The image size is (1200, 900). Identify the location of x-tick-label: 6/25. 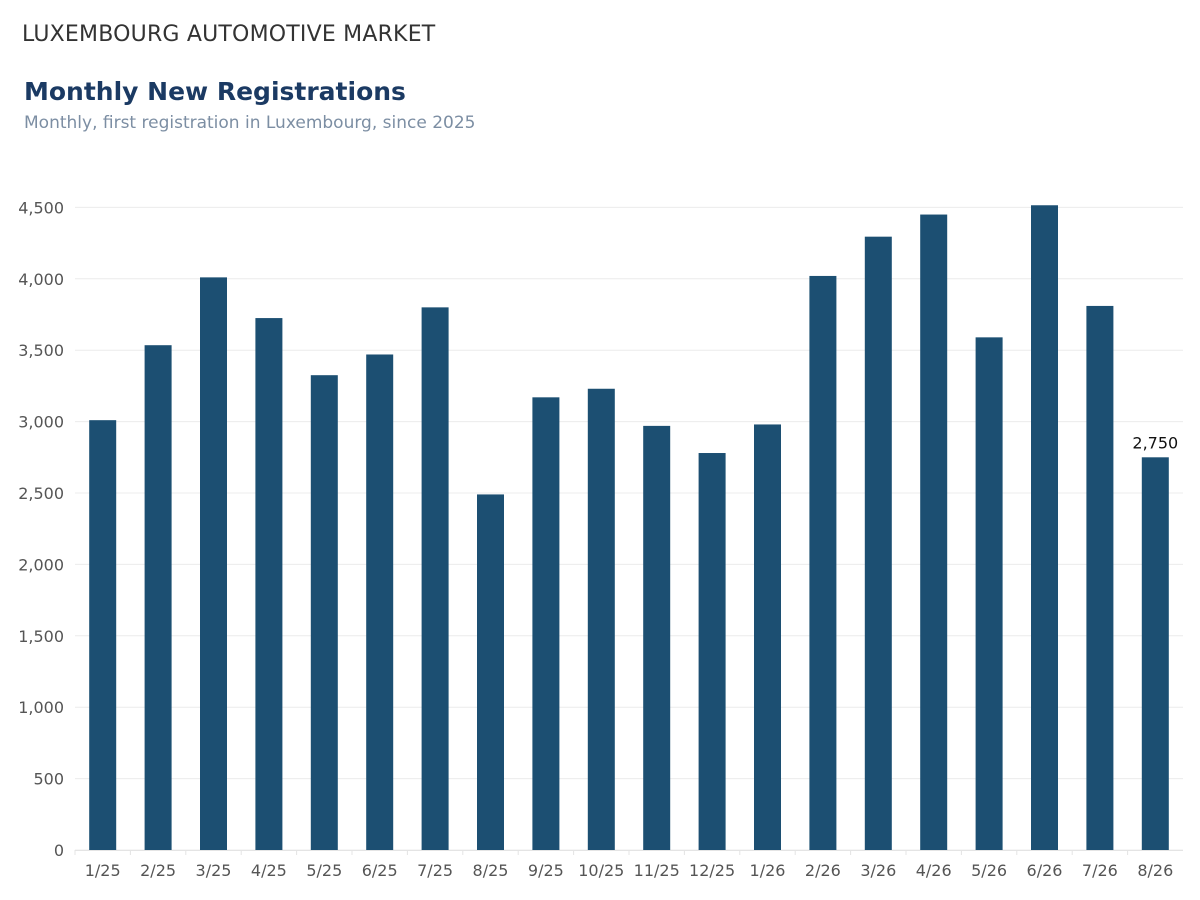
(380, 870).